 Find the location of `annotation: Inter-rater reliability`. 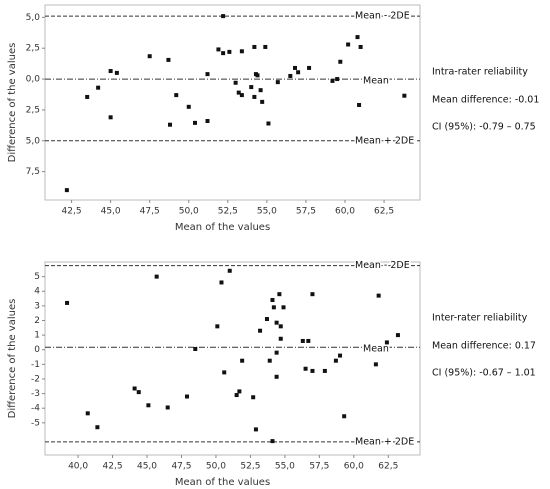

annotation: Inter-rater reliability is located at coordinates (480, 318).